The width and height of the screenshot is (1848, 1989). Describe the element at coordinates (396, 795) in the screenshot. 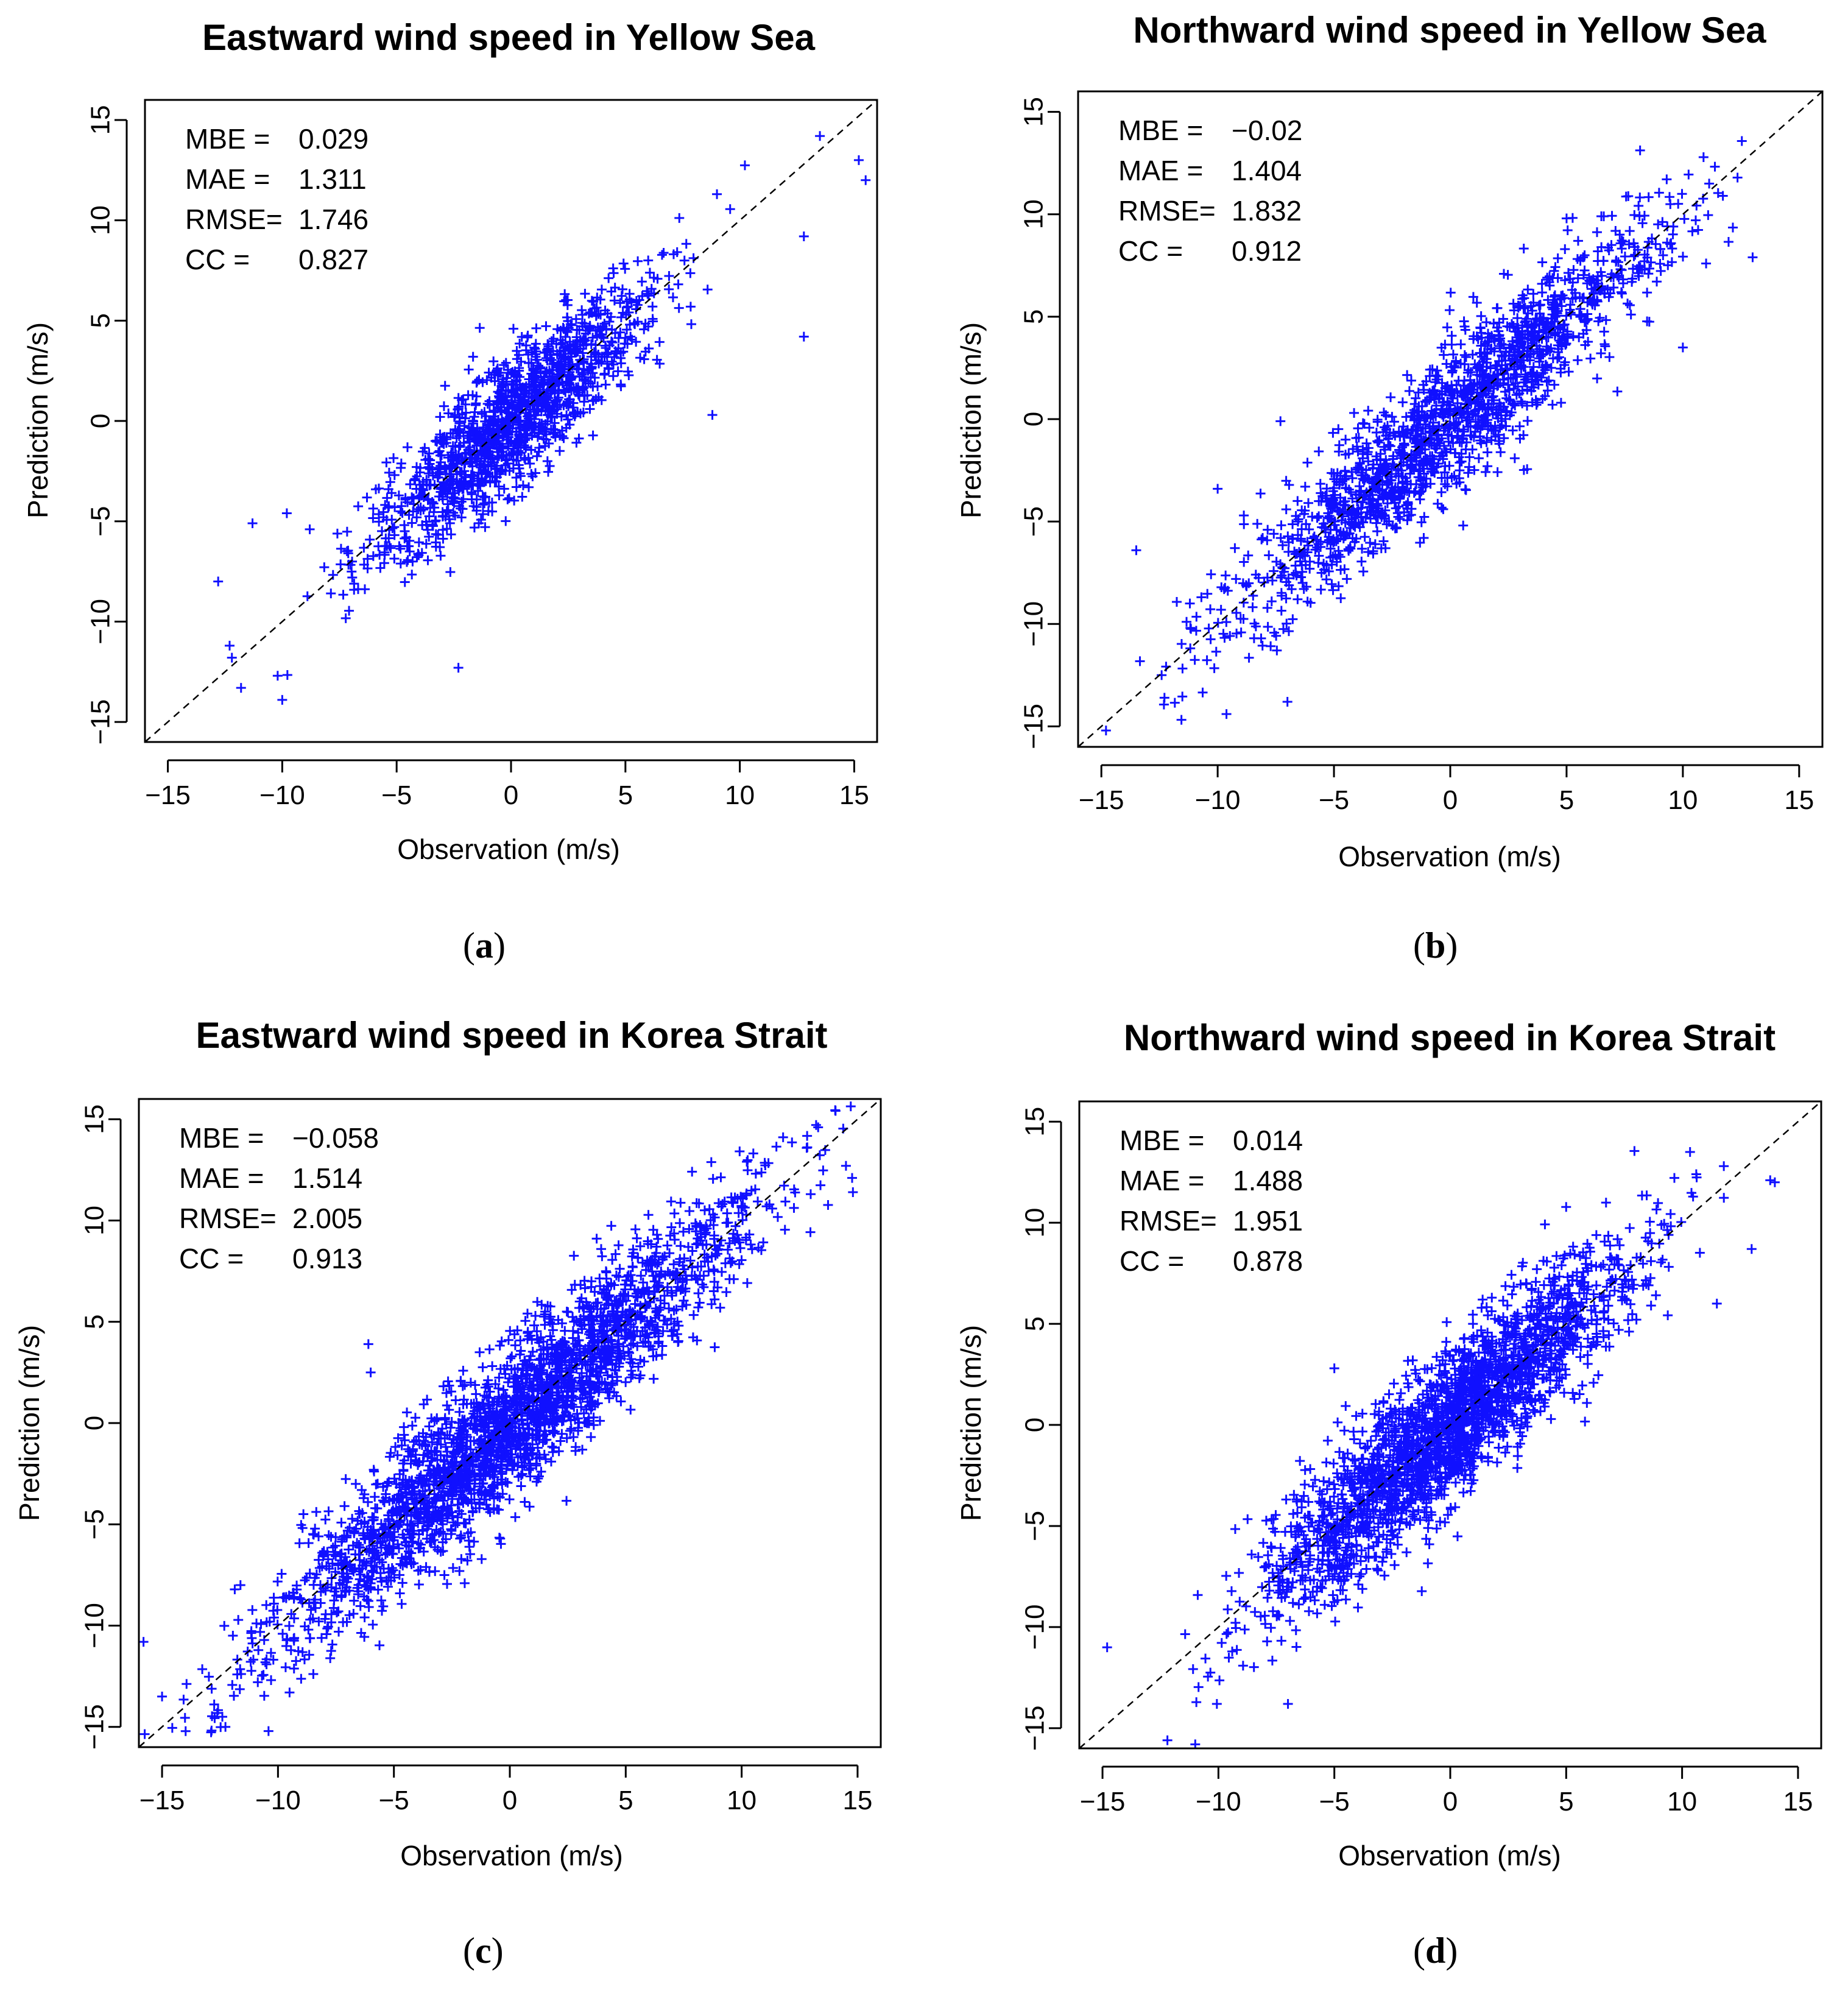

I see `x-tick-label: −5` at that location.